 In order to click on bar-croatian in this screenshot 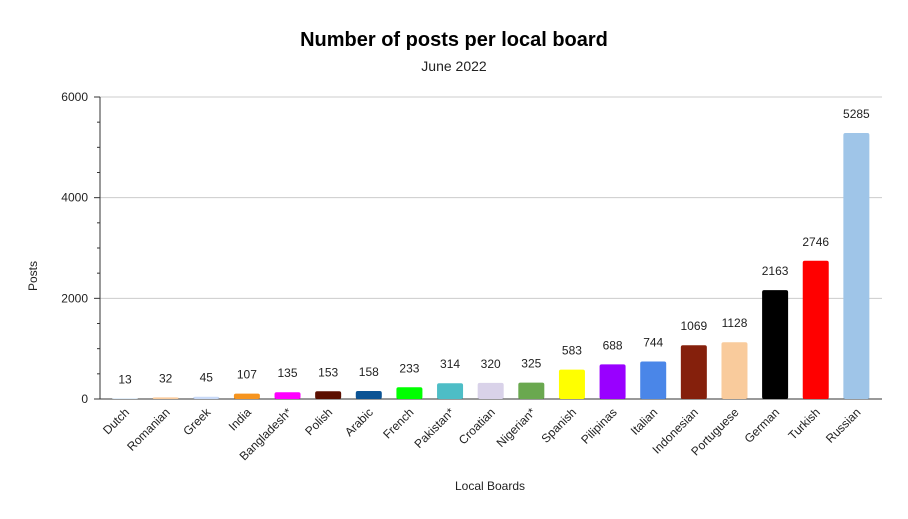, I will do `click(490, 390)`.